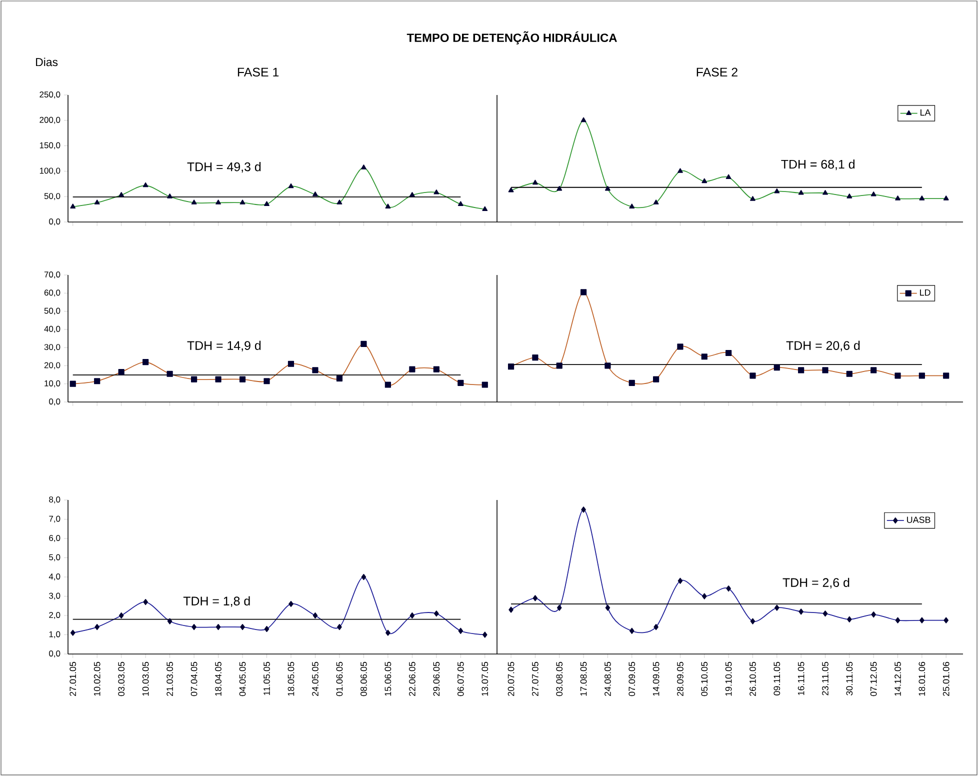 This screenshot has height=776, width=978. Describe the element at coordinates (873, 679) in the screenshot. I see `x-tick-label: 07.12.05` at that location.